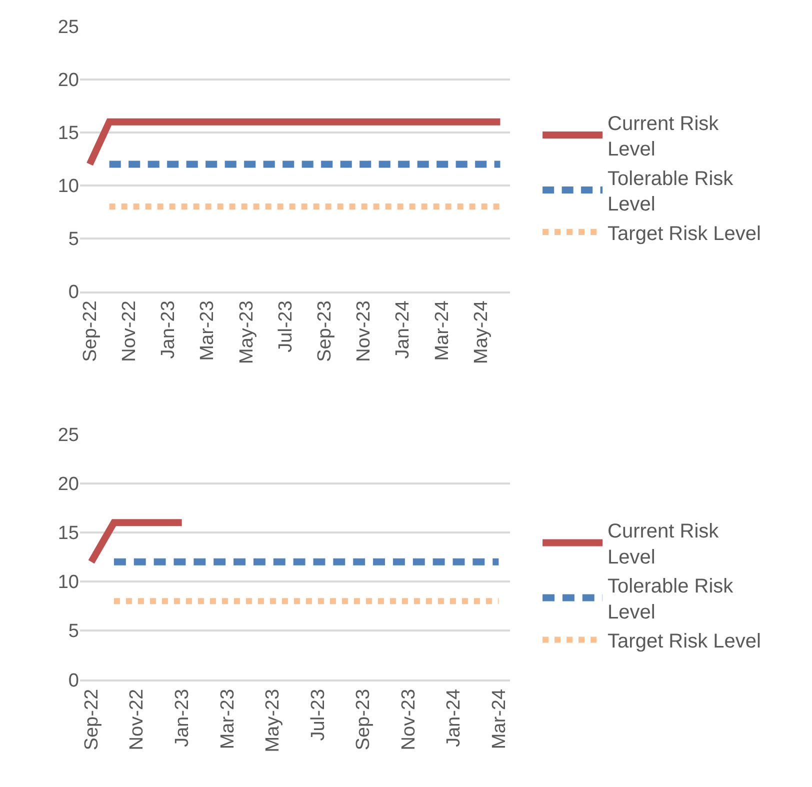 This screenshot has height=787, width=812. What do you see at coordinates (481, 332) in the screenshot?
I see `x-tick-label: May-24` at bounding box center [481, 332].